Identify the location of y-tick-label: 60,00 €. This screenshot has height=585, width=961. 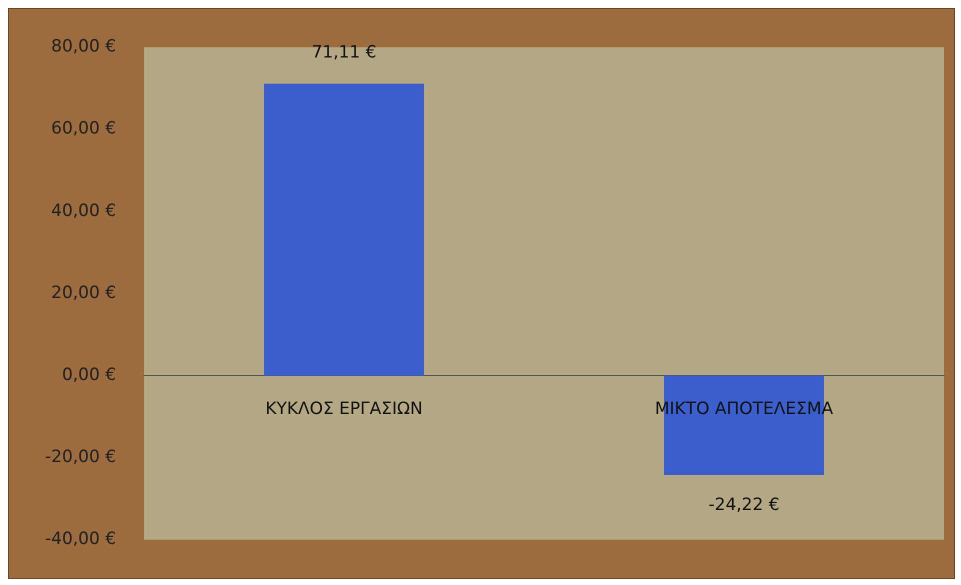
(83, 128).